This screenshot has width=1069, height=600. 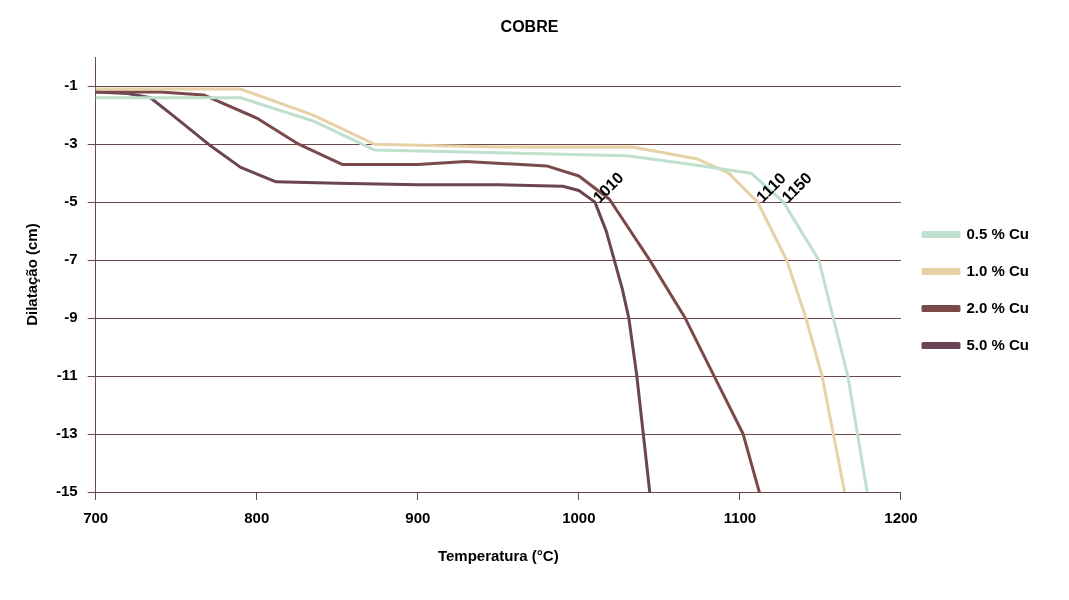 What do you see at coordinates (529, 27) in the screenshot?
I see `chart-title: COBRE` at bounding box center [529, 27].